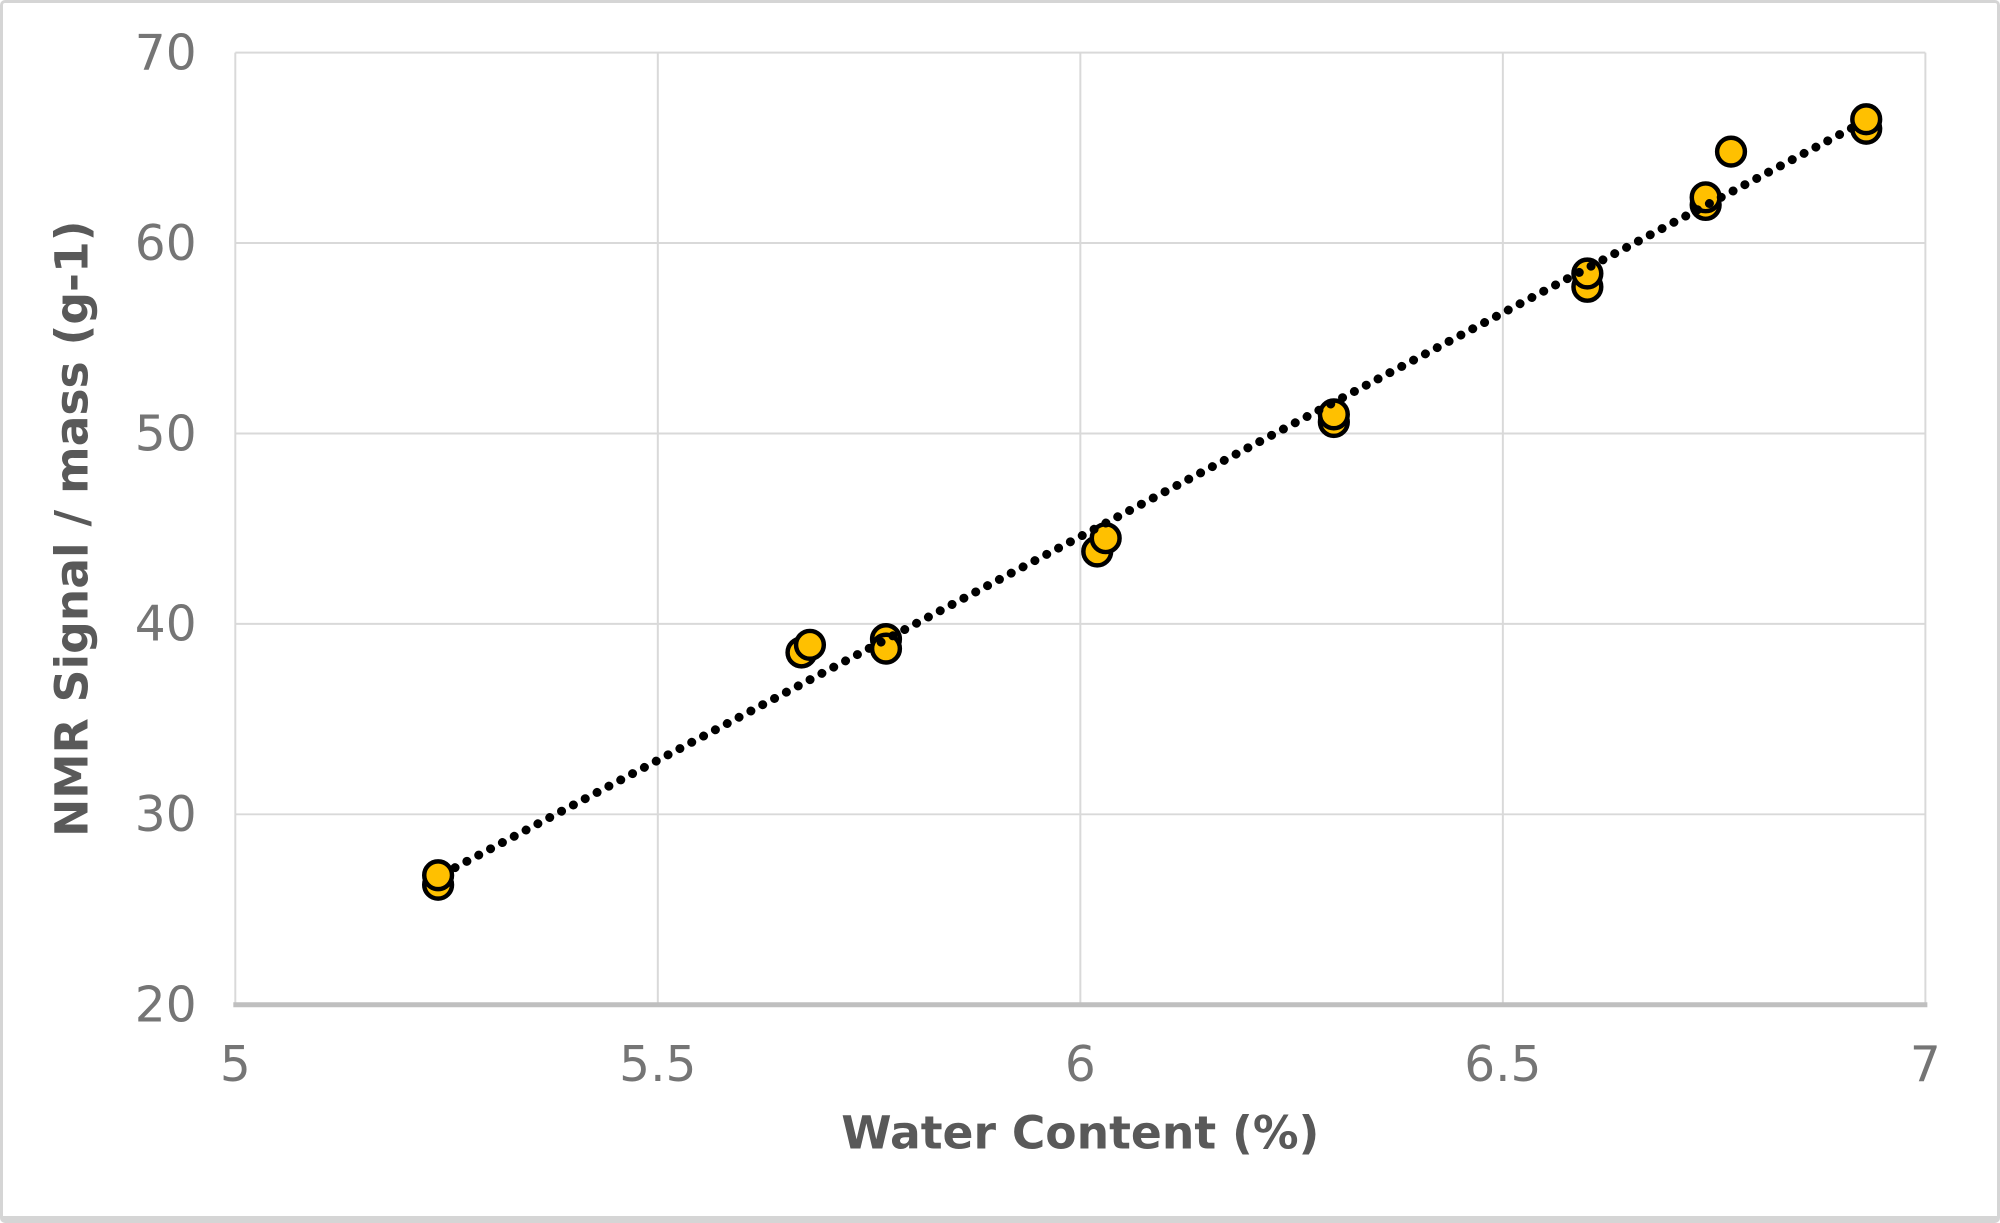 Image resolution: width=2000 pixels, height=1223 pixels. Describe the element at coordinates (1502, 1065) in the screenshot. I see `x-tick-label-6.5: 6.5` at that location.